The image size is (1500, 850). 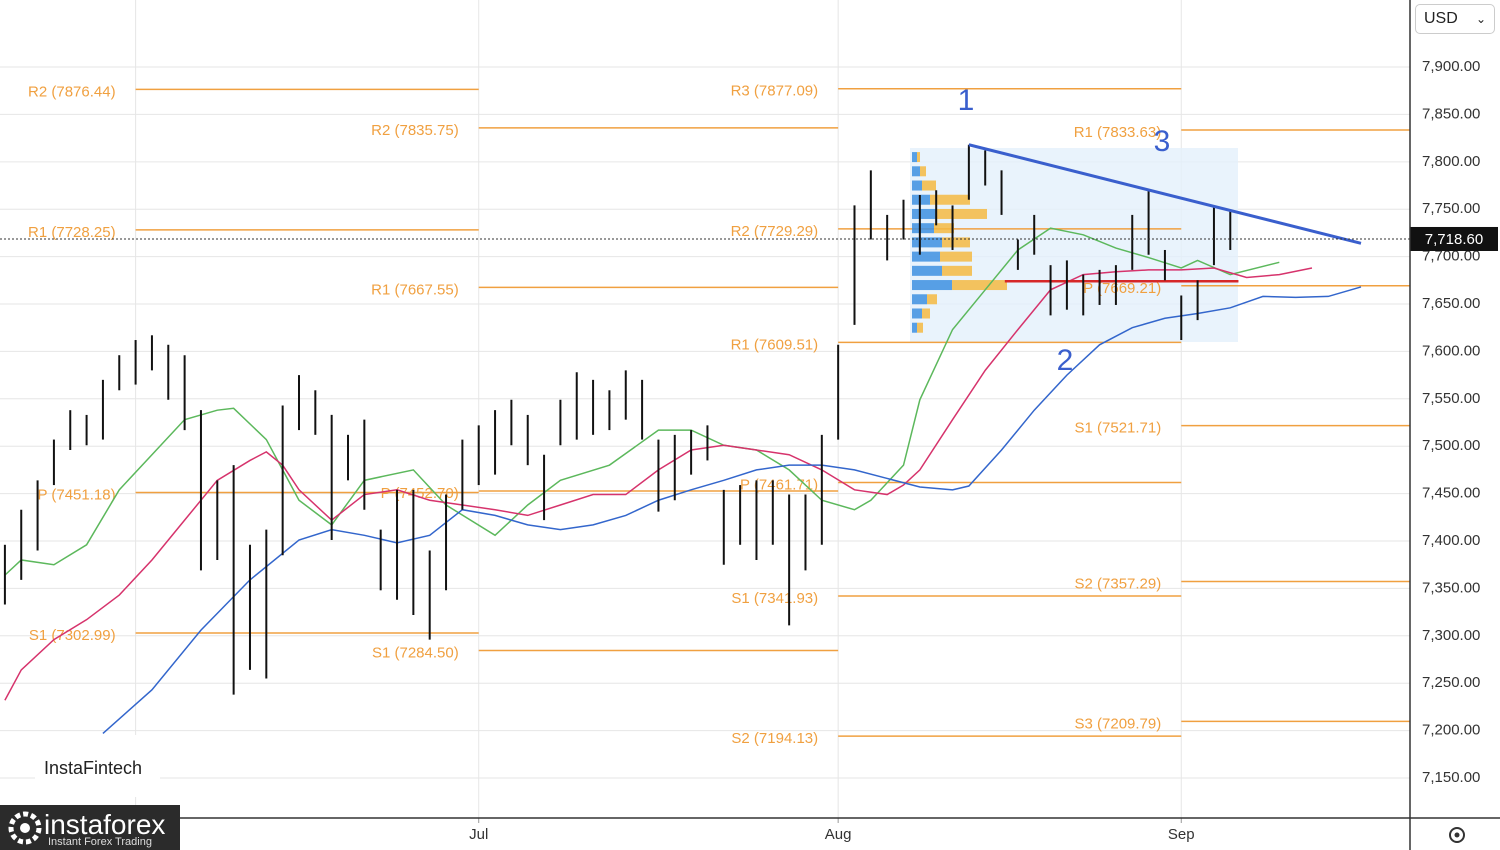 I want to click on logo: instaforex Instant Forex Trading, so click(x=90, y=827).